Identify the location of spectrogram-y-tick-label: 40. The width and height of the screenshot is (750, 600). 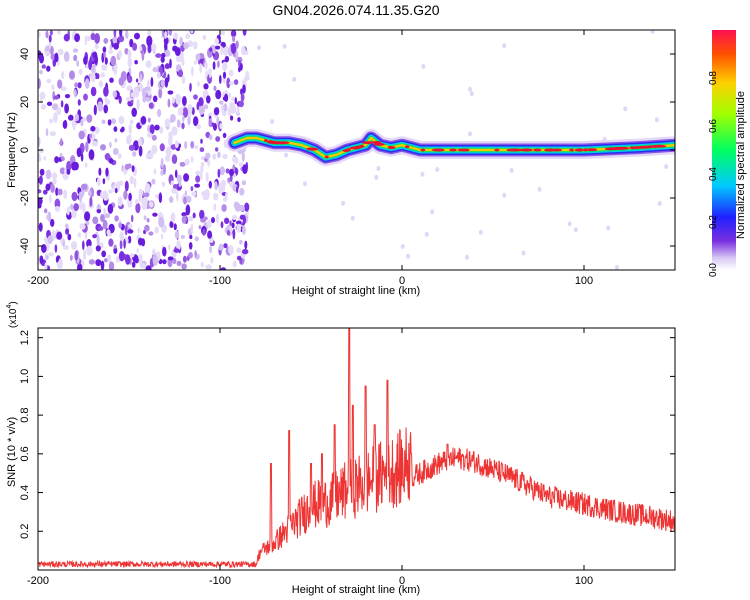
(25, 54).